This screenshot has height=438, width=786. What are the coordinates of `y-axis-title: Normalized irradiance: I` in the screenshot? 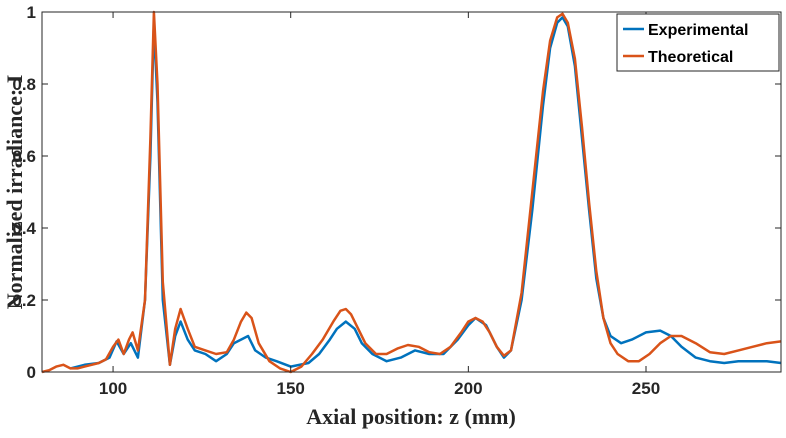 It's located at (14, 192).